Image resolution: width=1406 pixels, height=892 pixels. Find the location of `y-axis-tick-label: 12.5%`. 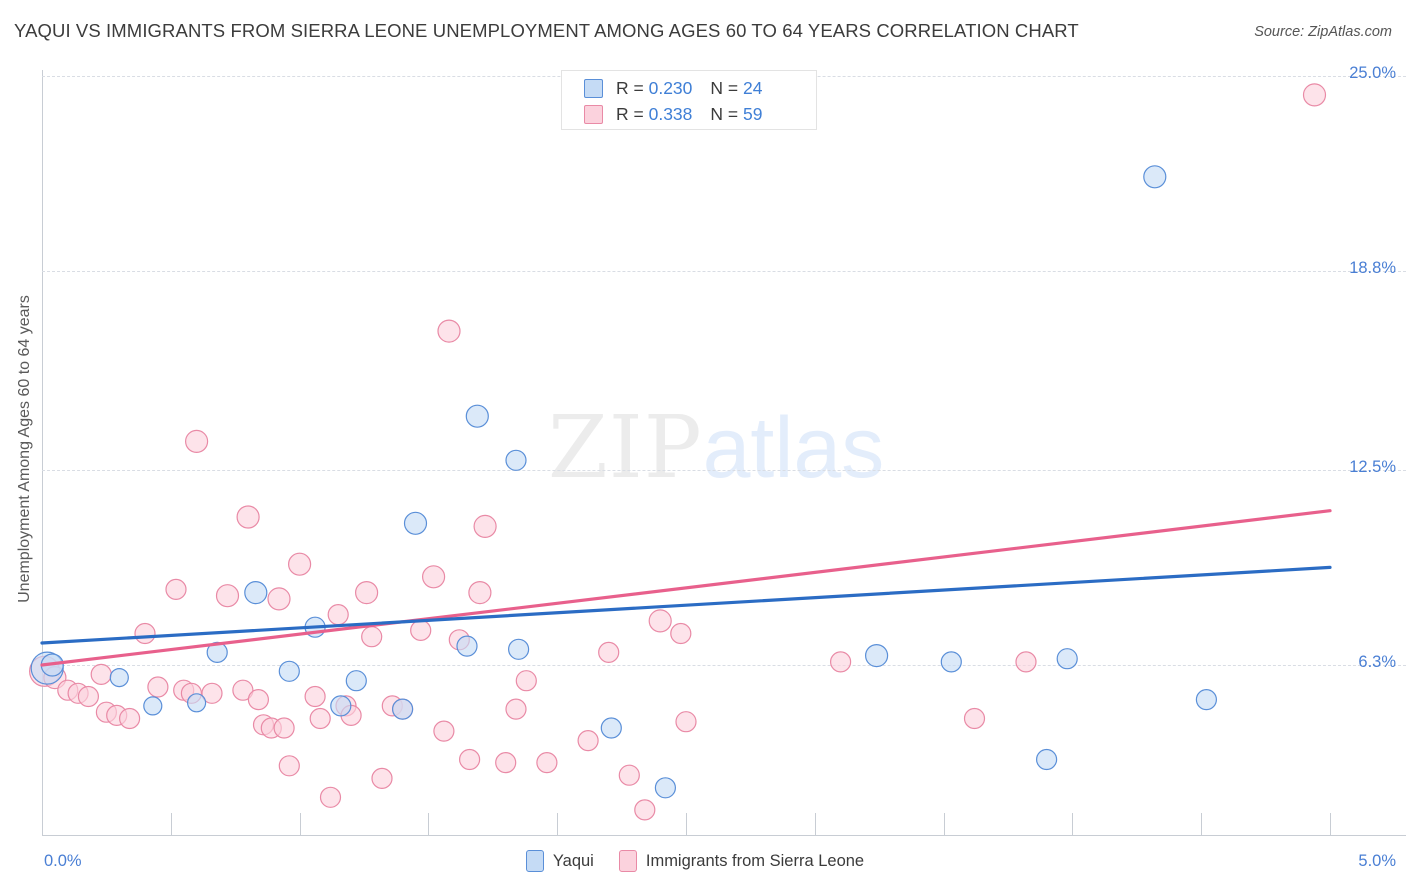

y-axis-tick-label: 12.5% is located at coordinates (1372, 466).